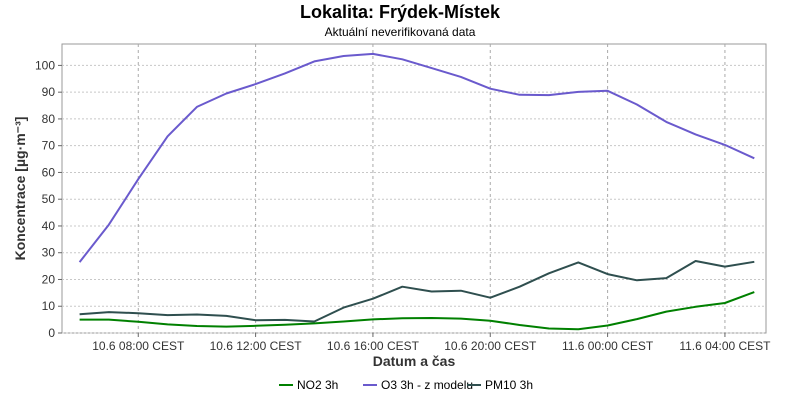 The width and height of the screenshot is (800, 400). What do you see at coordinates (608, 346) in the screenshot?
I see `x-tick-label: 11.6 00:00 CEST` at bounding box center [608, 346].